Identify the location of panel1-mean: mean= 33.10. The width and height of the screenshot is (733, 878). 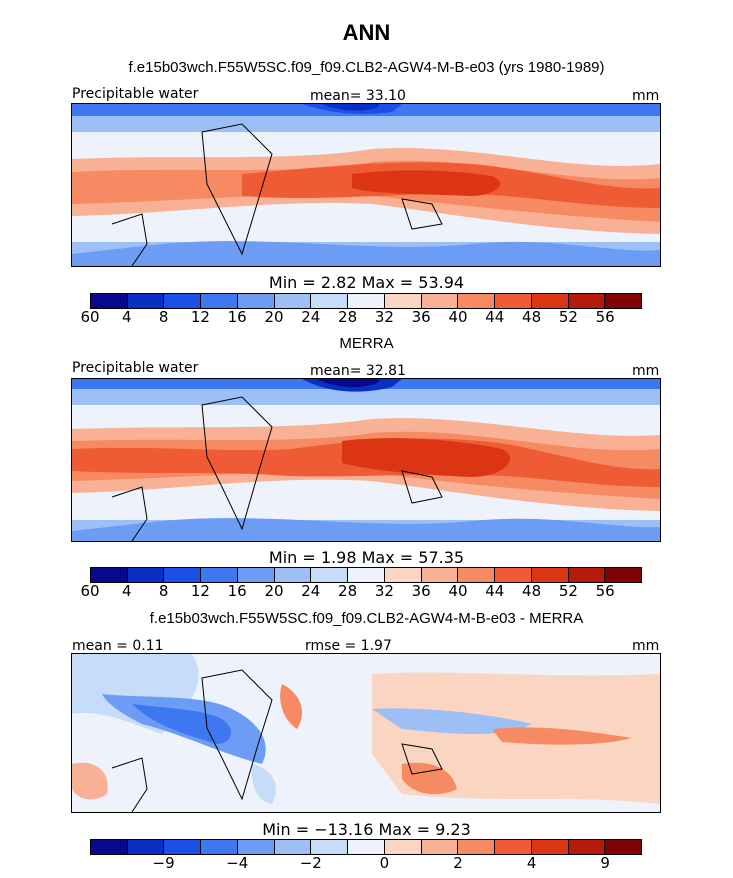
(358, 96).